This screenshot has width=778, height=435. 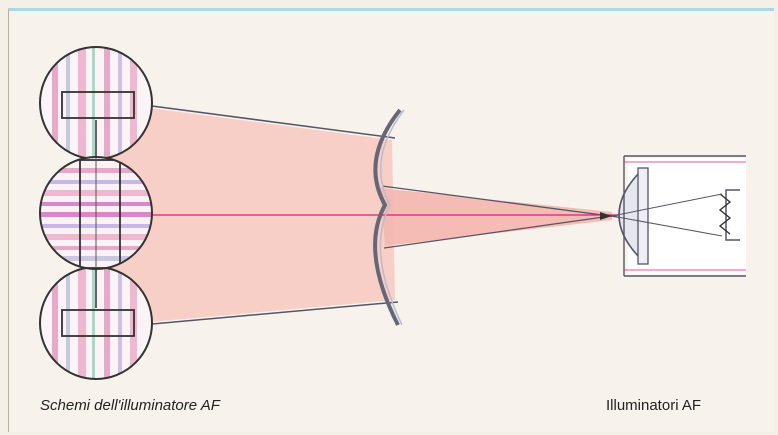 I want to click on beam-edge-bottom, so click(x=275, y=313).